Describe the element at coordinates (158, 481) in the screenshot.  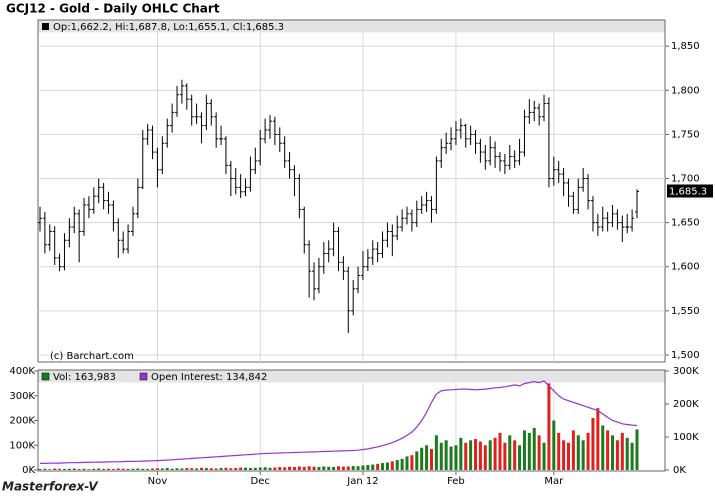
I see `x-tick-label: Nov` at that location.